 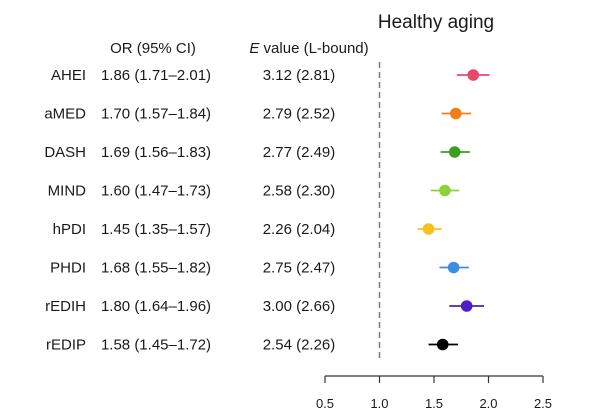 I want to click on forest-row-dash: DASH 1.69 (1.56–1.83) 2.77 (2.49), so click(x=257, y=152).